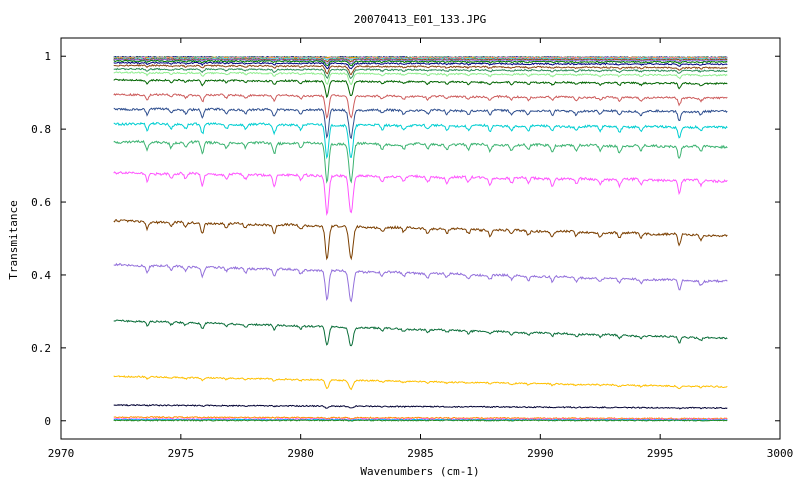 This screenshot has width=800, height=480. I want to click on y-tick-label: 0.6, so click(41, 202).